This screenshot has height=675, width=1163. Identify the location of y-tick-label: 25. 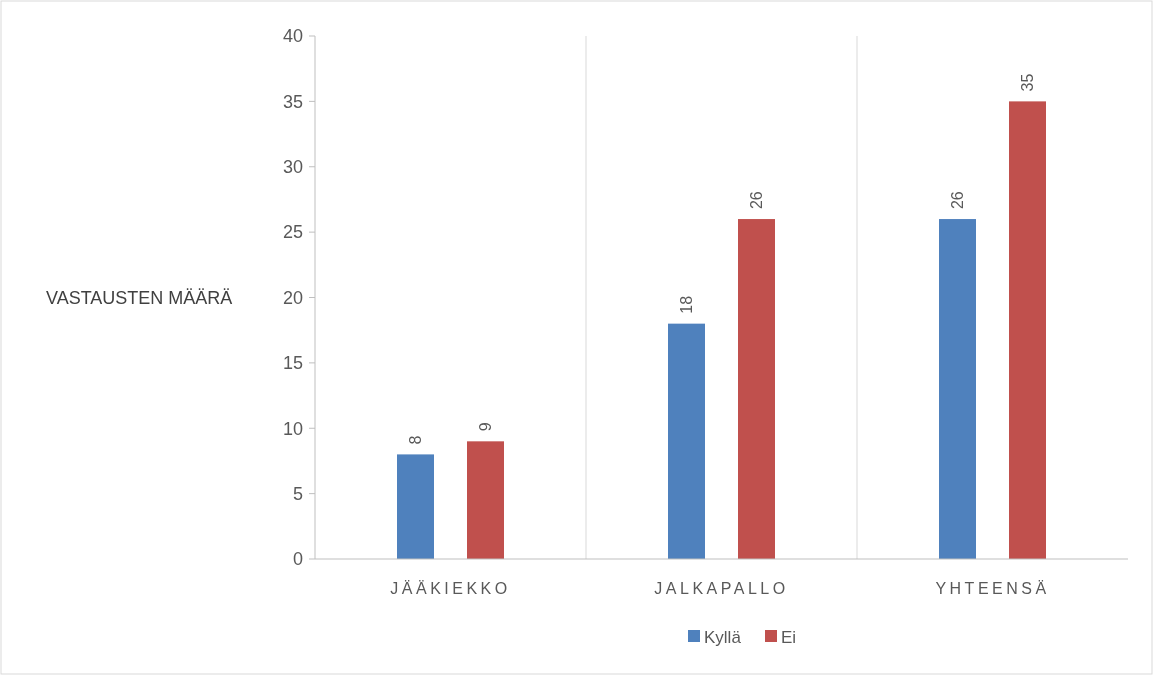
(292, 232).